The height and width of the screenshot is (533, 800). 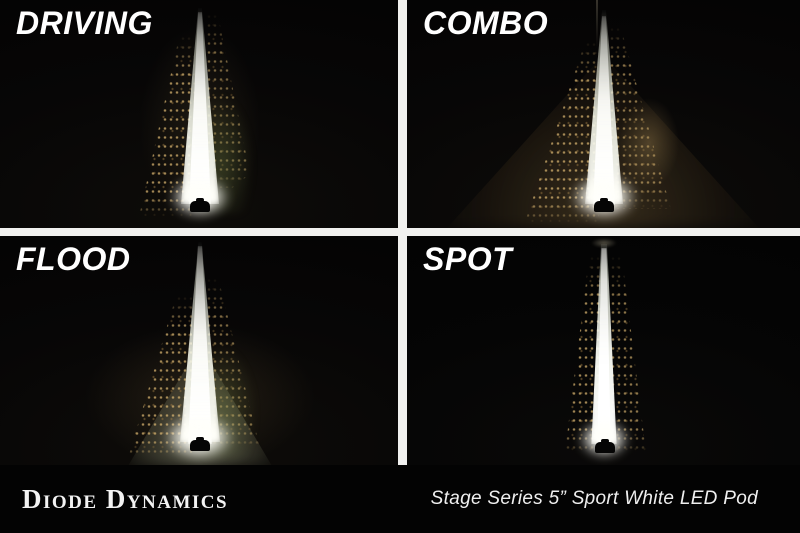 I want to click on combo-right-patch, so click(x=649, y=143).